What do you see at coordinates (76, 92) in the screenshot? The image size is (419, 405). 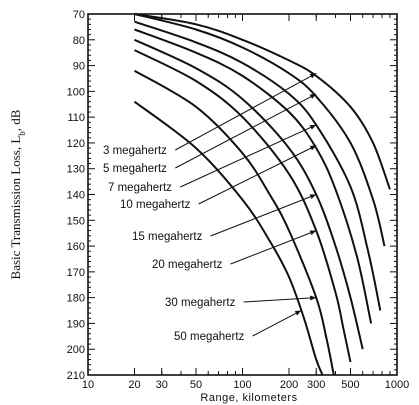 I see `y-tick-label: 100` at bounding box center [76, 92].